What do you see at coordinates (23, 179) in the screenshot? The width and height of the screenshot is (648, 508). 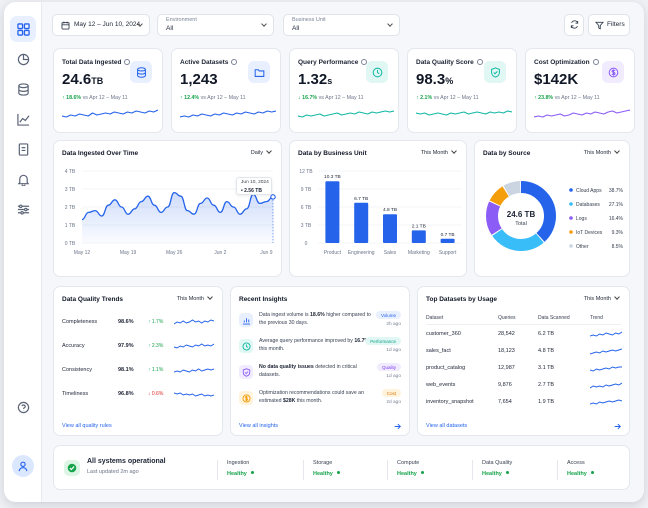 I see `bell-icon` at bounding box center [23, 179].